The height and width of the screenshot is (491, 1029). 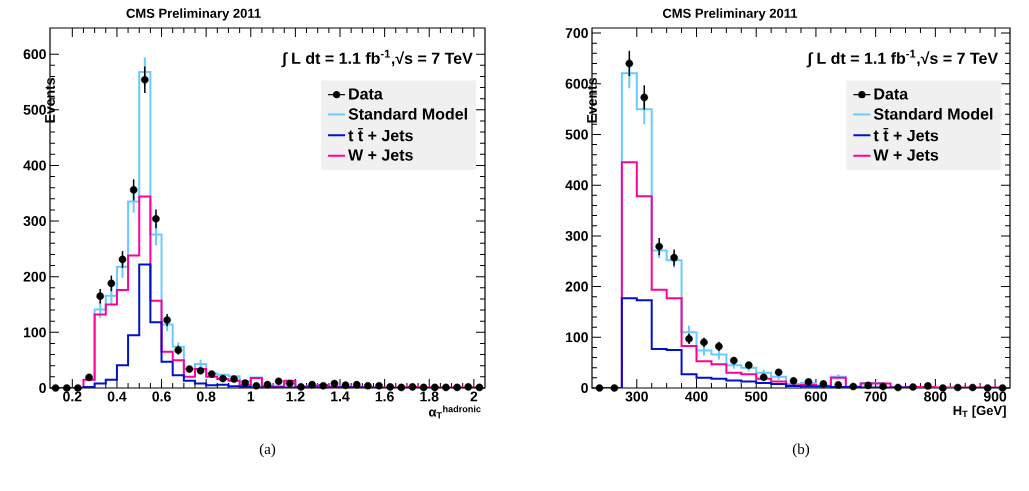 What do you see at coordinates (251, 396) in the screenshot?
I see `x-tick-label: 1` at bounding box center [251, 396].